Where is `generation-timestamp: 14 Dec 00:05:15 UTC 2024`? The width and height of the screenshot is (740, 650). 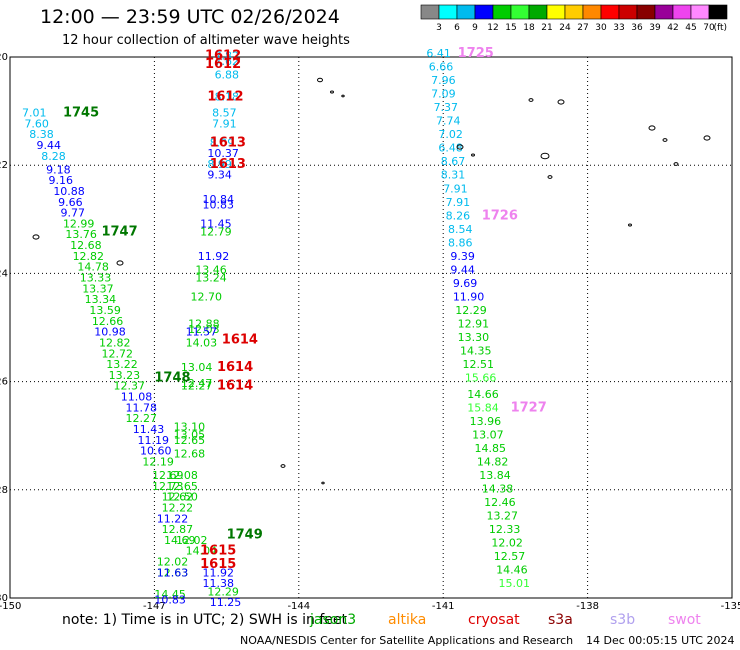 generation-timestamp: 14 Dec 00:05:15 UTC 2024 is located at coordinates (660, 640).